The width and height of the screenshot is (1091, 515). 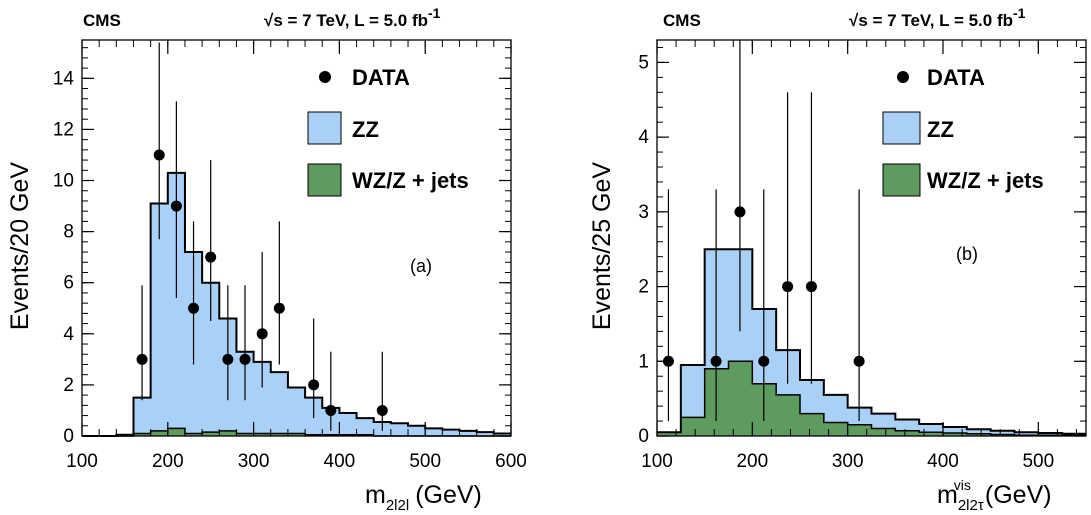 What do you see at coordinates (352, 17) in the screenshot?
I see `panel-a-energy-label: √s = 7 TeV, L = 5.0 fb-1` at bounding box center [352, 17].